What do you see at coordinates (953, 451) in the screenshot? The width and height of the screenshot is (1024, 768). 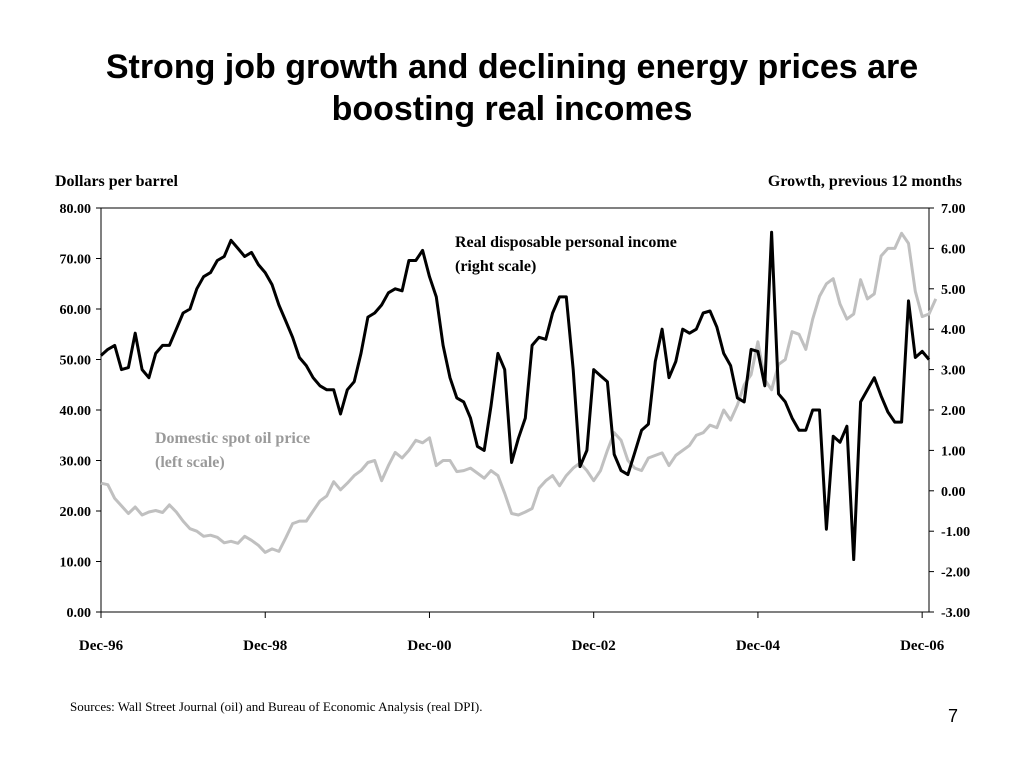 I see `right-axis-tick-label: 1.00` at bounding box center [953, 451].